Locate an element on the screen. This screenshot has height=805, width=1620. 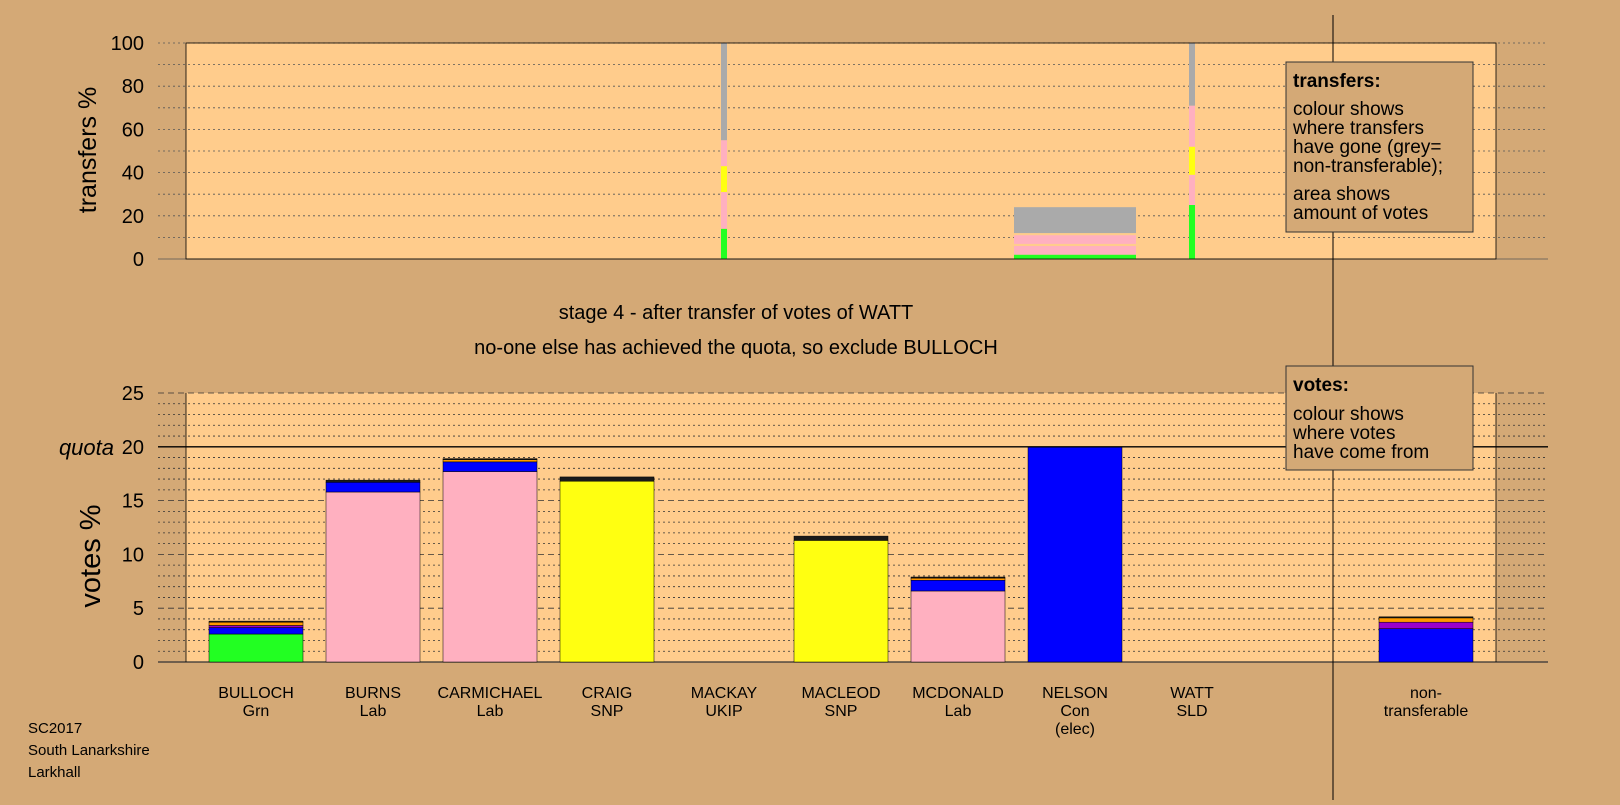
votes-legend-heading: votes: is located at coordinates (1321, 385).